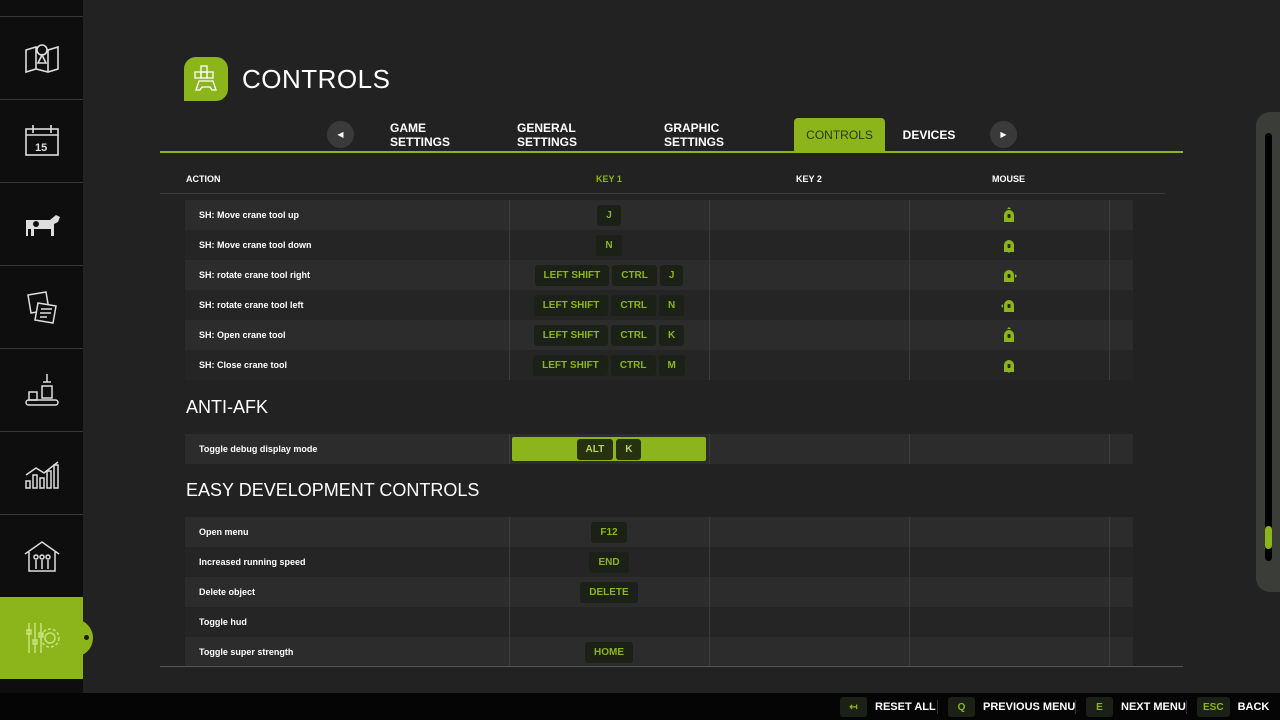 Image resolution: width=1280 pixels, height=720 pixels. Describe the element at coordinates (929, 134) in the screenshot. I see `tab-devices: DEVICES` at that location.